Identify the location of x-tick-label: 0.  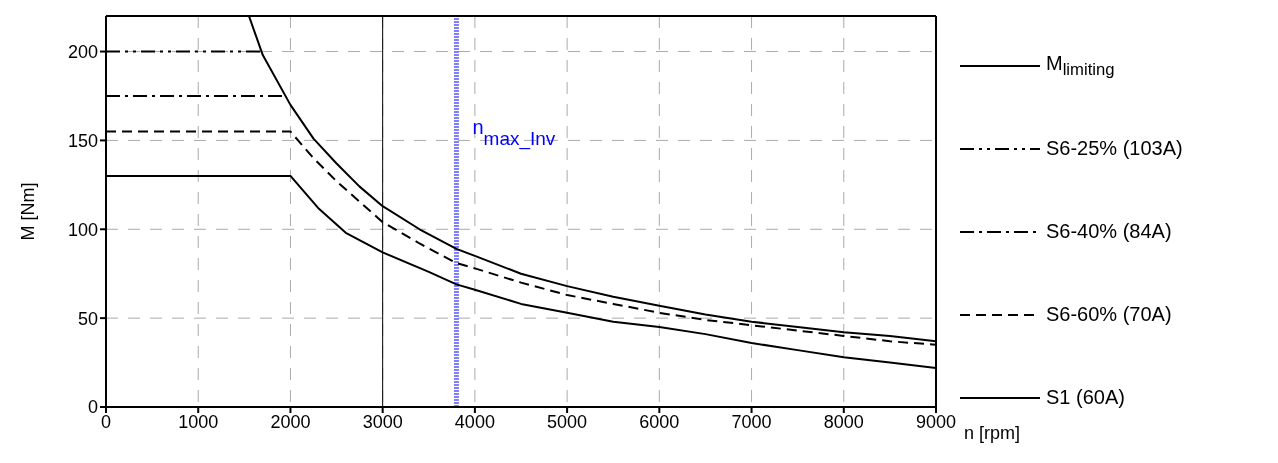
(106, 421).